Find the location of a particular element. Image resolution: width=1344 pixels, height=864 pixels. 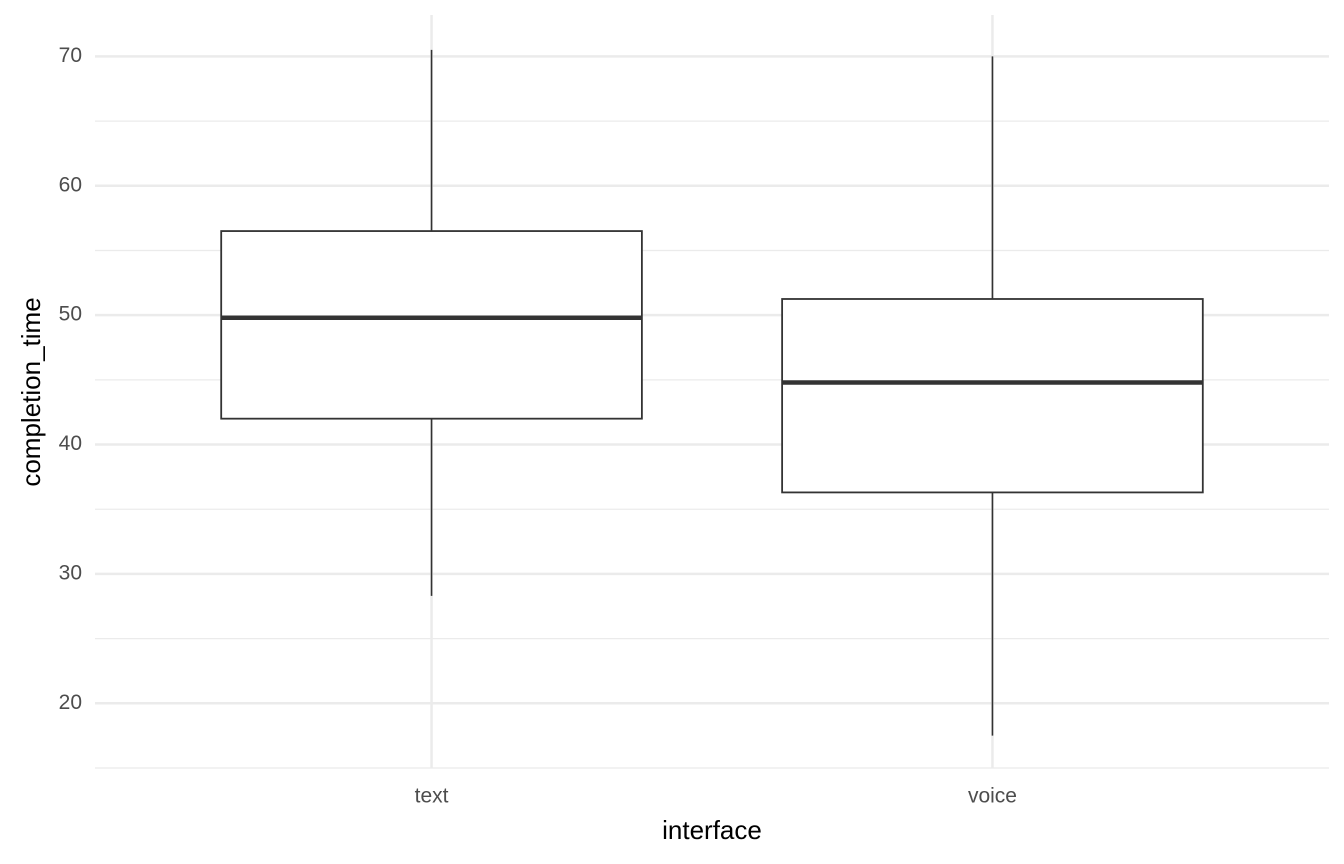

x-tick-label: voice is located at coordinates (992, 796).